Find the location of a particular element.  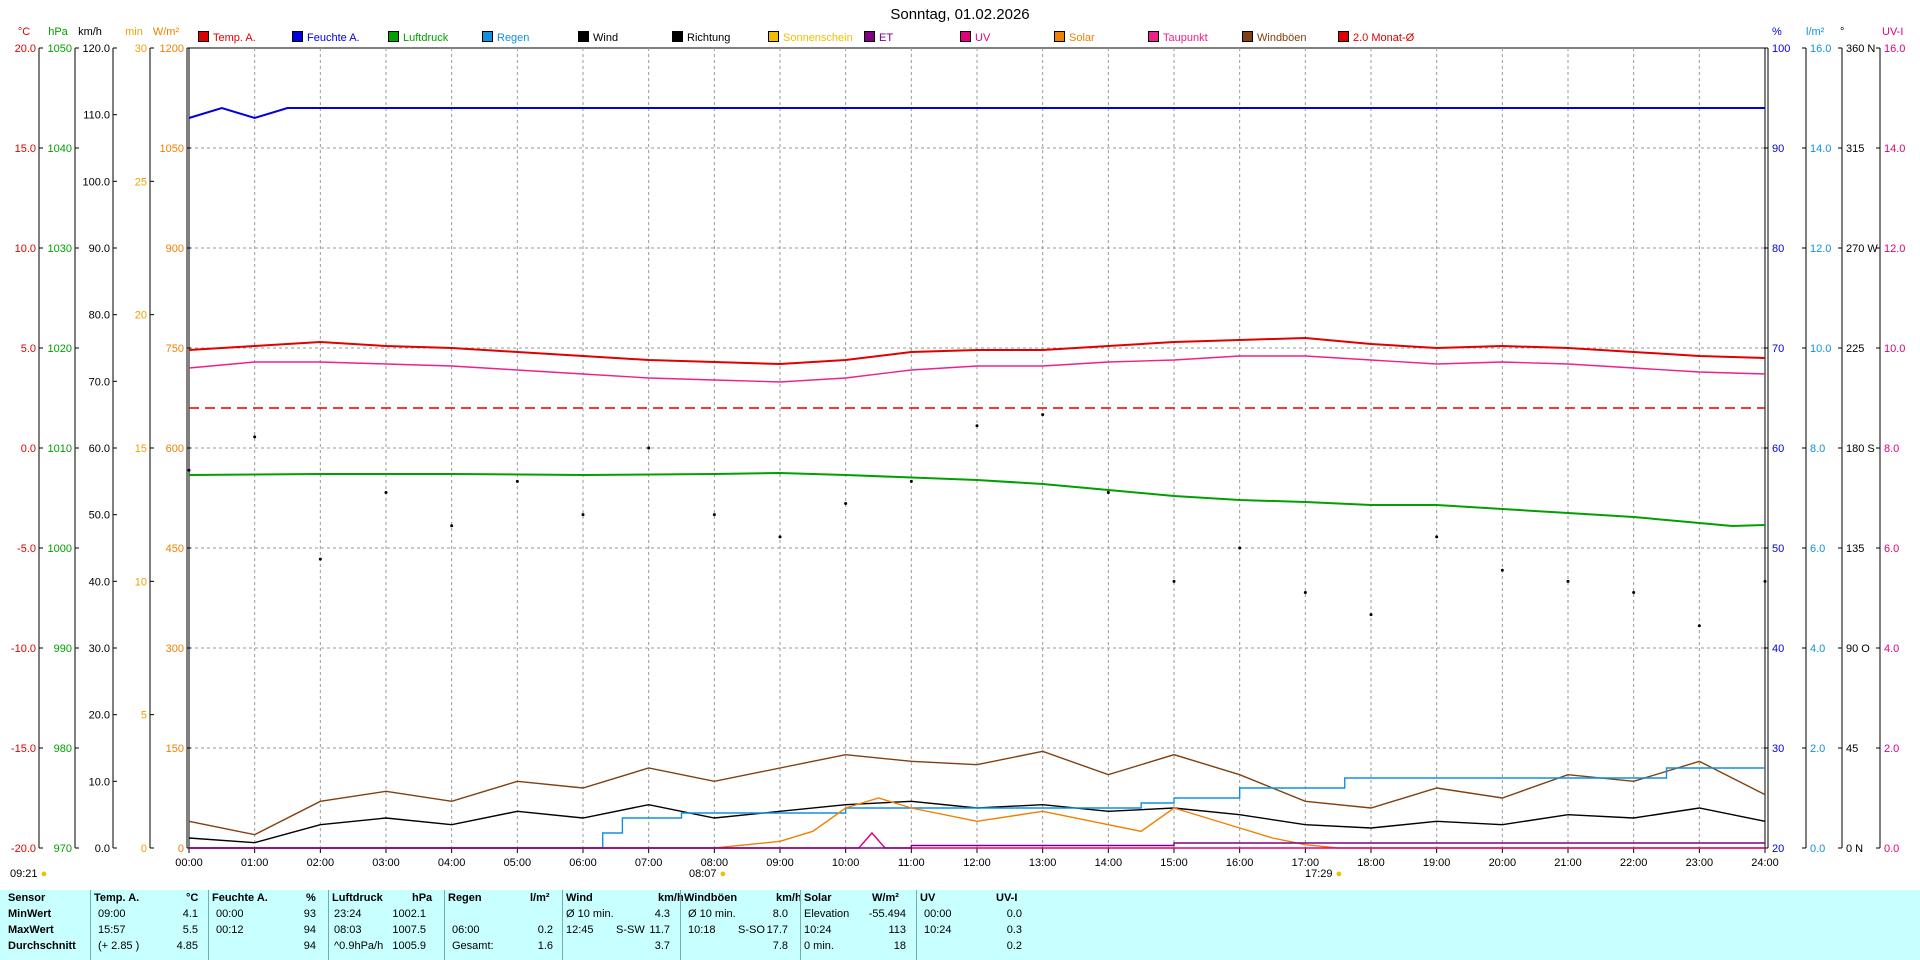

stats-rain-label: 06:00 is located at coordinates (466, 930).